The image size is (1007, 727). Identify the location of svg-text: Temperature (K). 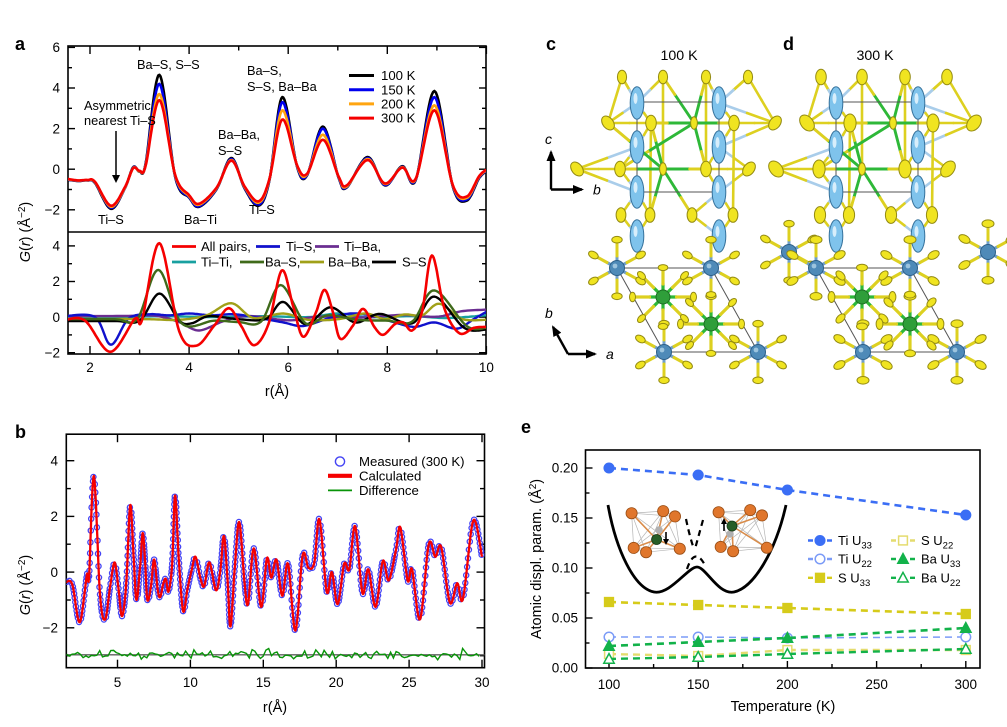
(783, 707).